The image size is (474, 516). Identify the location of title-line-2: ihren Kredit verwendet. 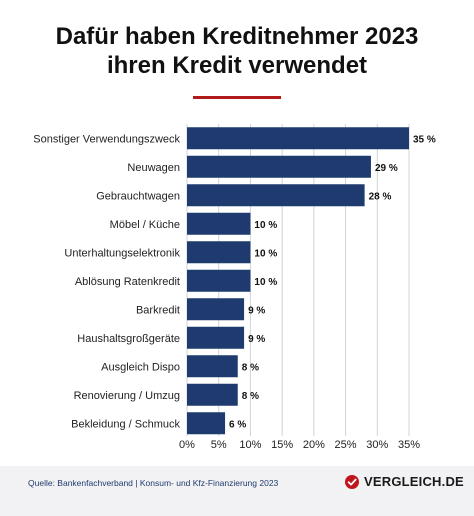
(237, 65).